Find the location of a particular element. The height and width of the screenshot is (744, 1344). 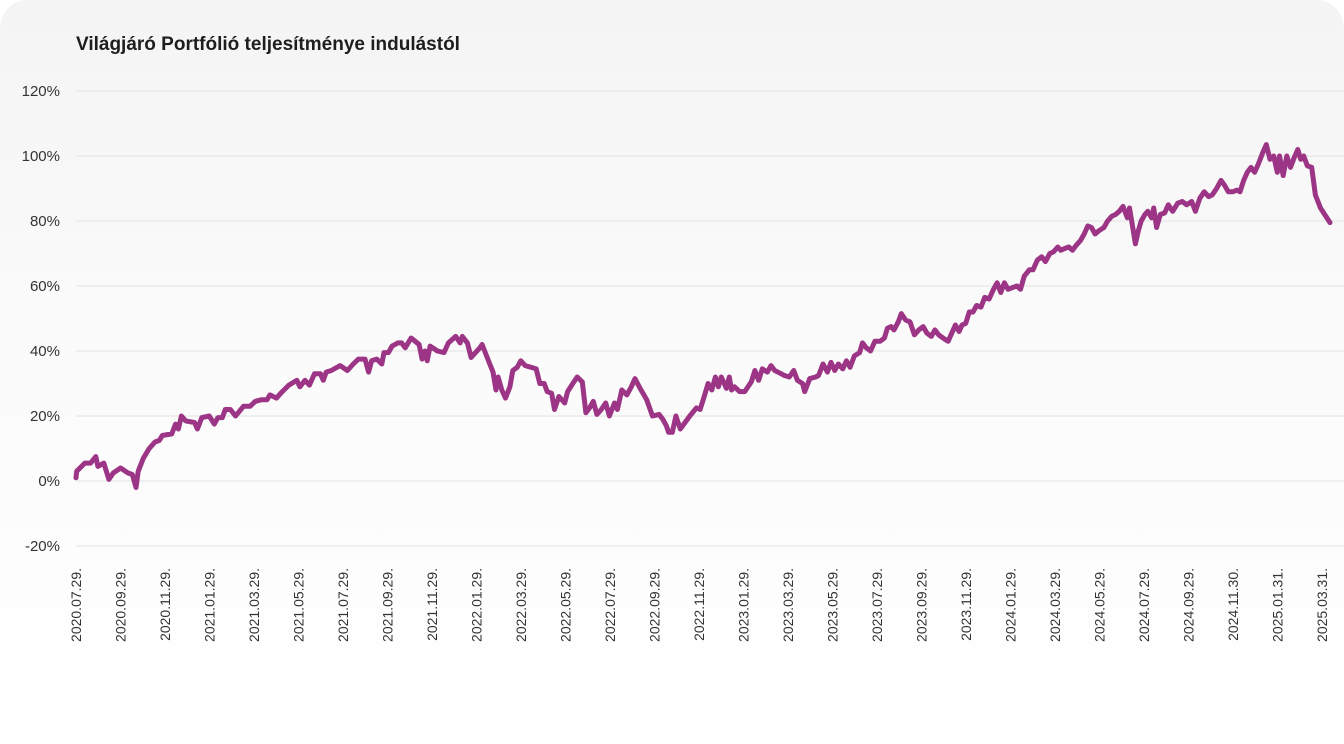

x-tick-label: 2021.01.29. is located at coordinates (210, 605).